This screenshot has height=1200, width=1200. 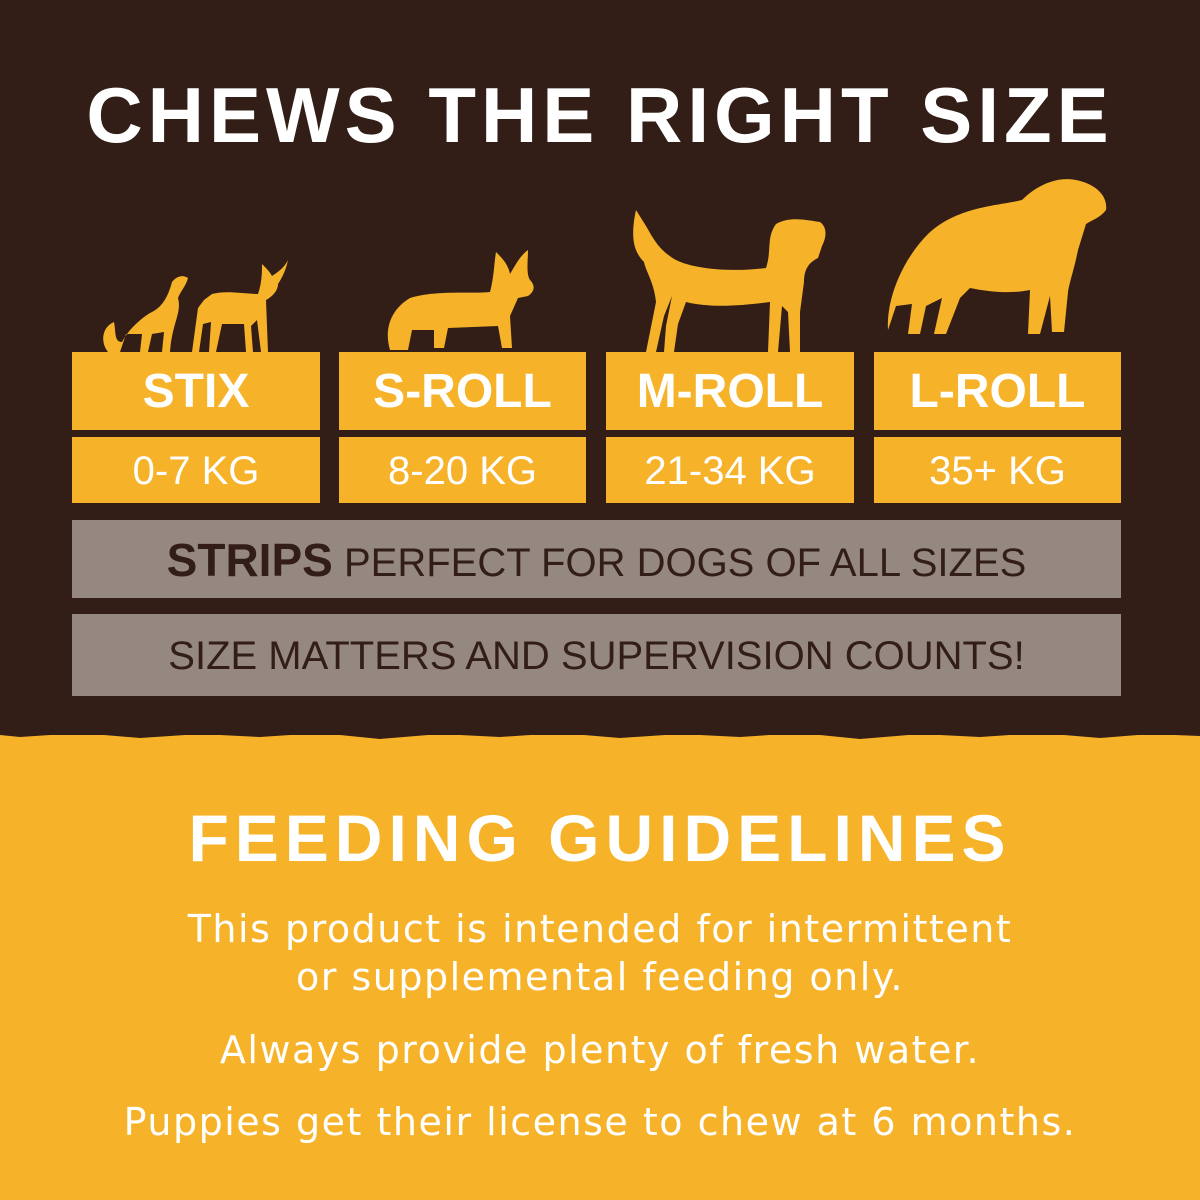 What do you see at coordinates (600, 730) in the screenshot?
I see `torn-edge-divider` at bounding box center [600, 730].